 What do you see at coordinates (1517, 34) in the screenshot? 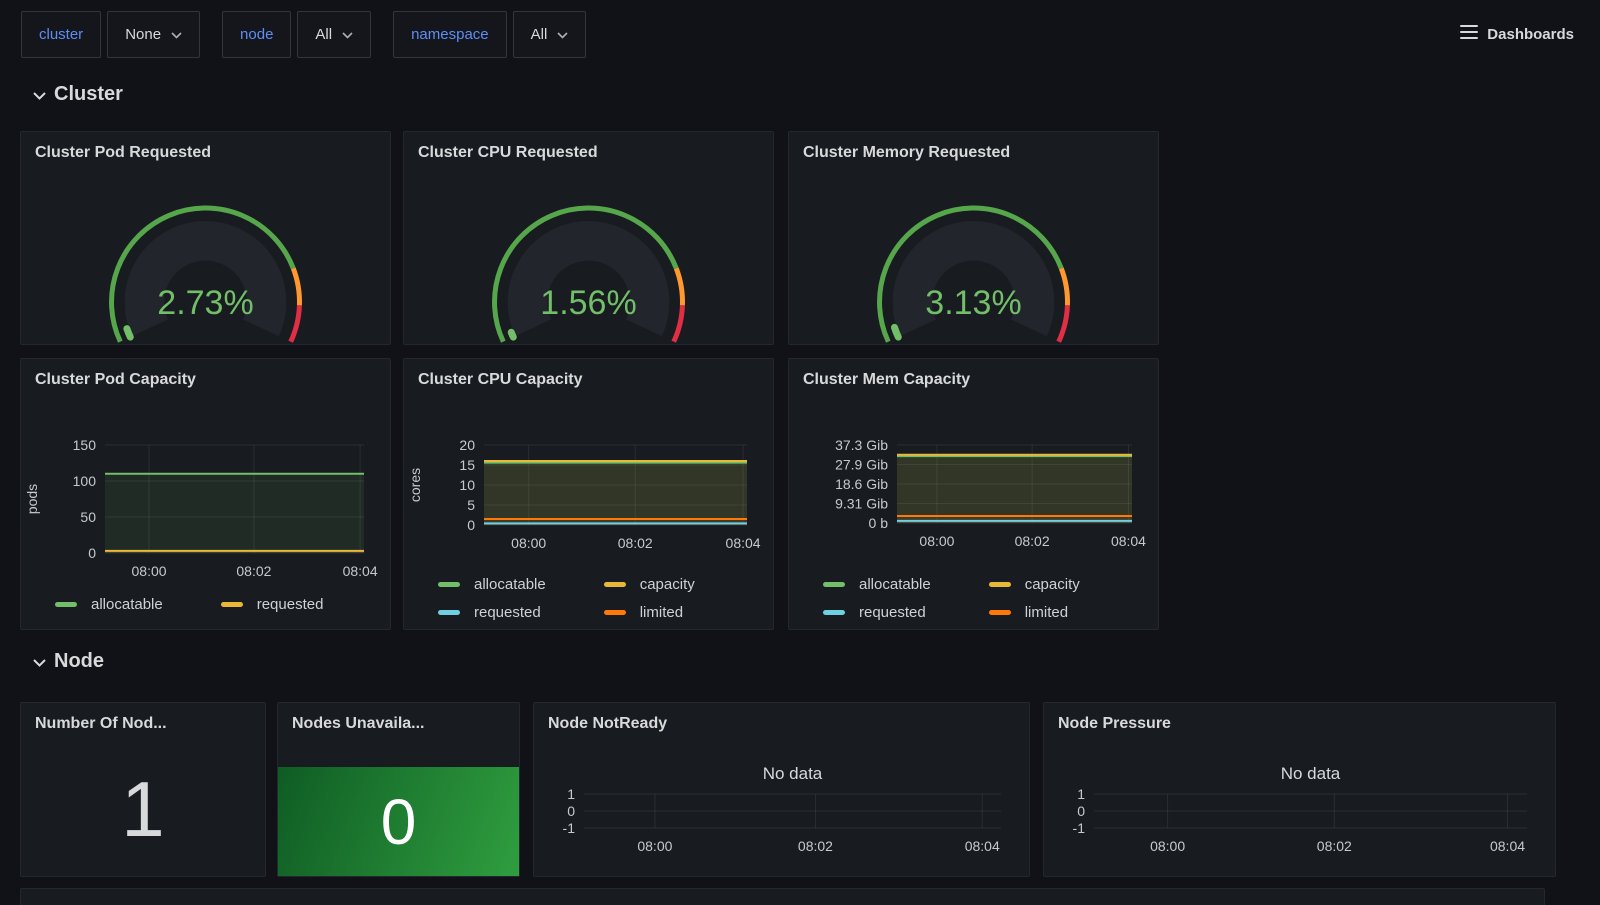
I see `dashboards-button: Dashboards` at bounding box center [1517, 34].